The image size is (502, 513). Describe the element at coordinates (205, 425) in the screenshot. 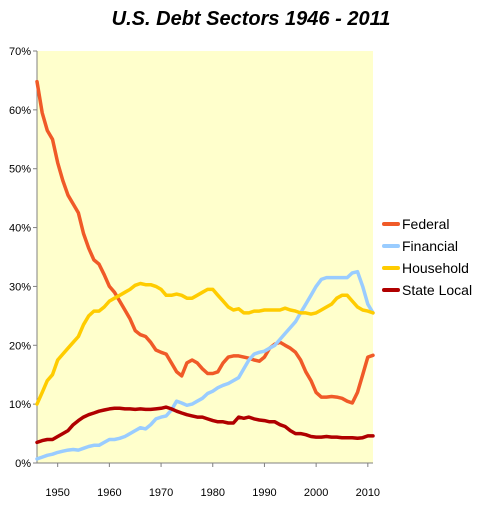

I see `series-line-state-local` at that location.